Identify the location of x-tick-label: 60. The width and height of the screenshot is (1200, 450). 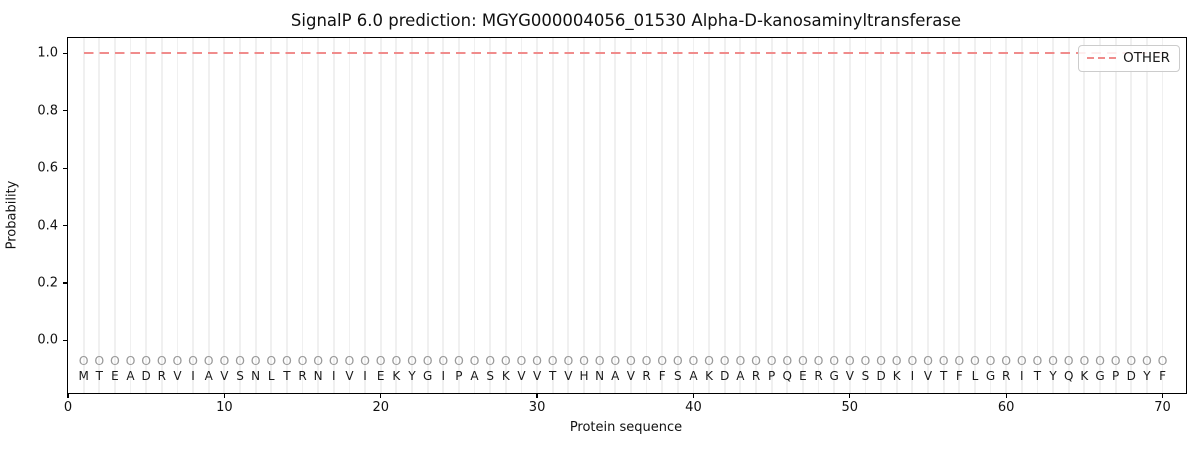
(1006, 407).